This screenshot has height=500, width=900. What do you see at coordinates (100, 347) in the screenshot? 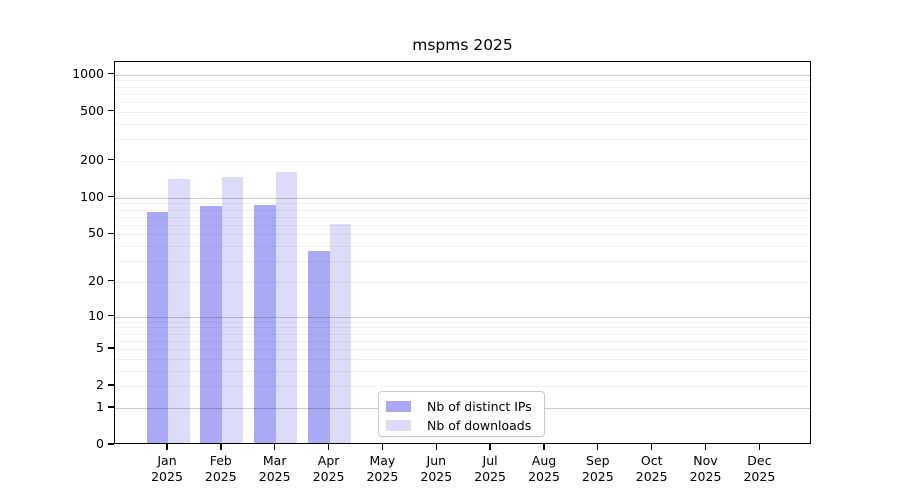
I see `y-axis-tick-label: 5` at bounding box center [100, 347].